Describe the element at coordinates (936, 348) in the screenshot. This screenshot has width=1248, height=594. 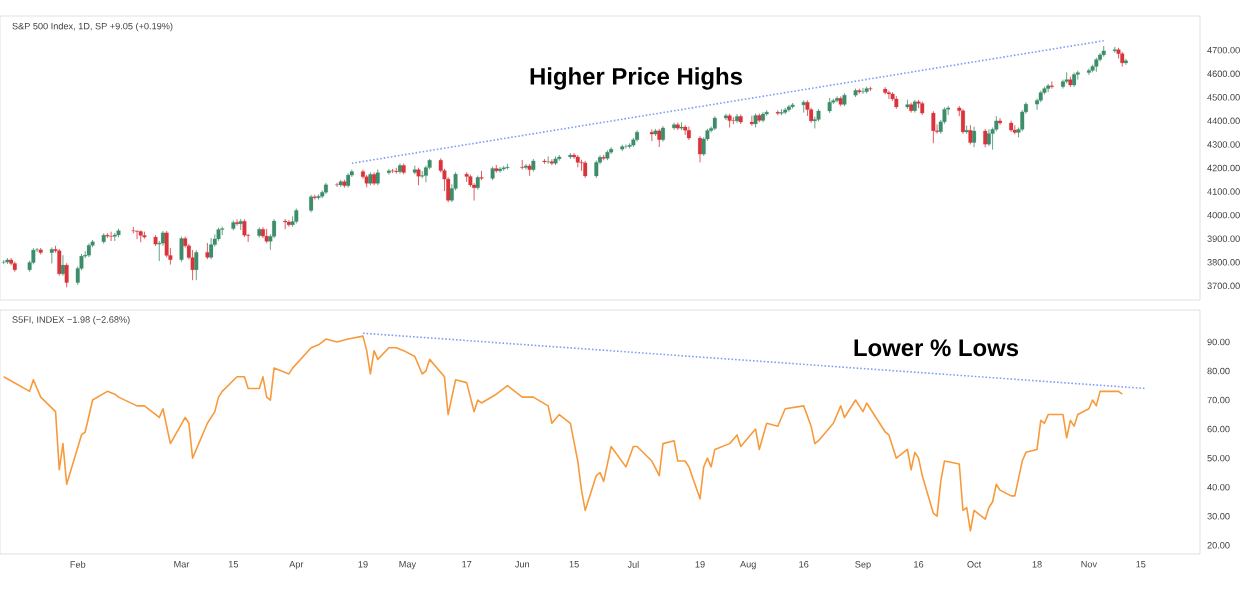
I see `annotation: Lower % Lows` at that location.